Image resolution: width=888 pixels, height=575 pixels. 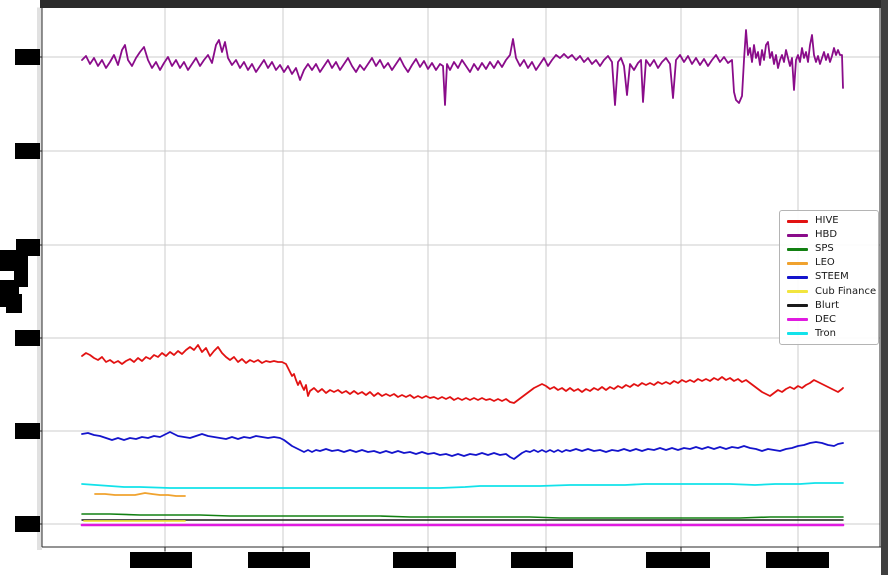 I want to click on top-redaction-bar, so click(x=464, y=4).